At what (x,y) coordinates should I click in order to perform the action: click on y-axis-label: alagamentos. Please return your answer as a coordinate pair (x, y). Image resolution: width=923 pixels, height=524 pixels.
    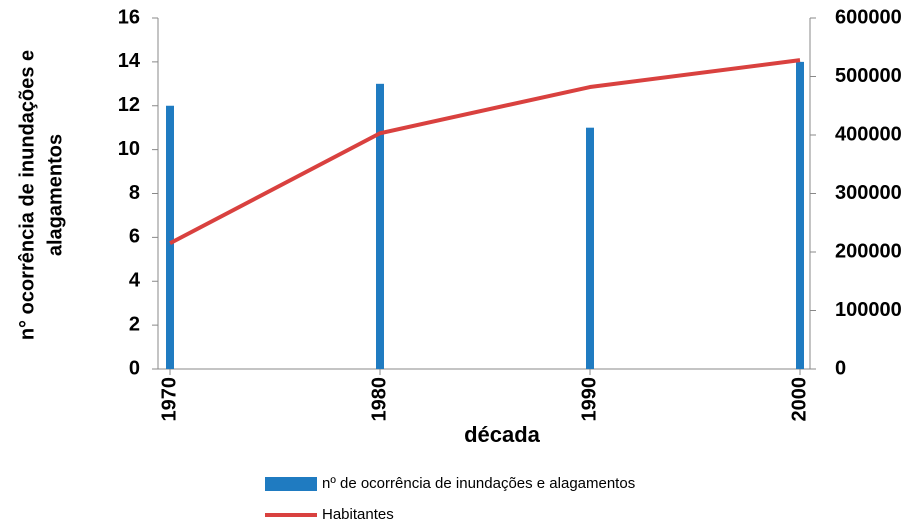
    Looking at the image, I should click on (55, 195).